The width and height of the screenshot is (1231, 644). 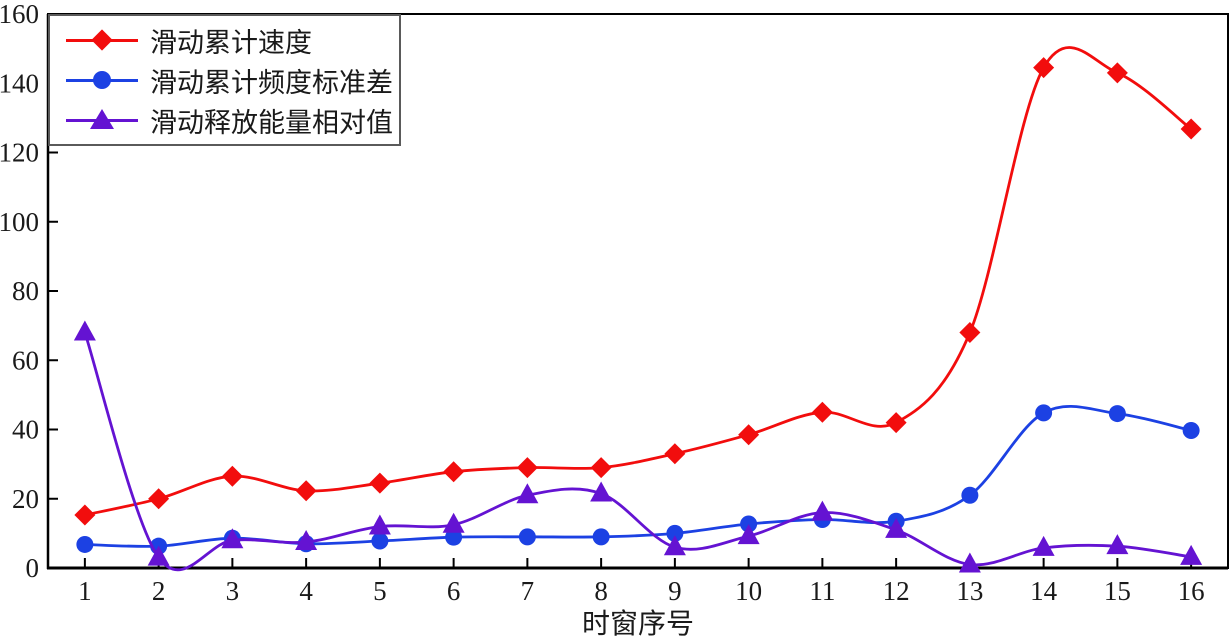 I want to click on x-tick-label: 5, so click(x=380, y=591).